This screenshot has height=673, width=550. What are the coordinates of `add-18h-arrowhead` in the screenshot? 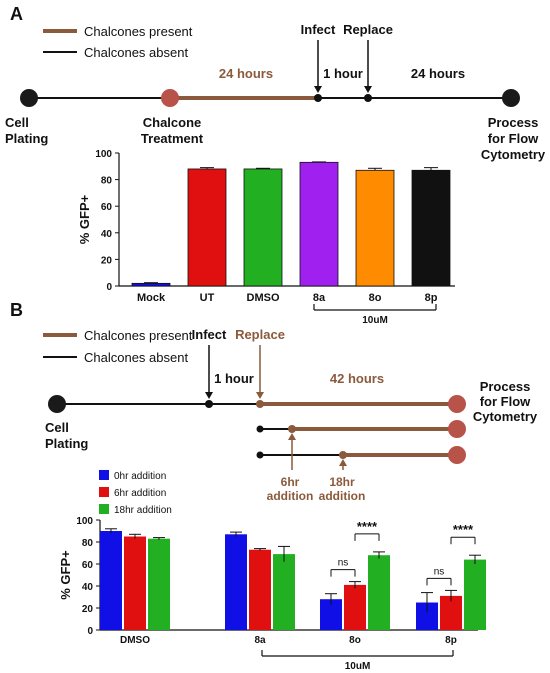 It's located at (343, 462).